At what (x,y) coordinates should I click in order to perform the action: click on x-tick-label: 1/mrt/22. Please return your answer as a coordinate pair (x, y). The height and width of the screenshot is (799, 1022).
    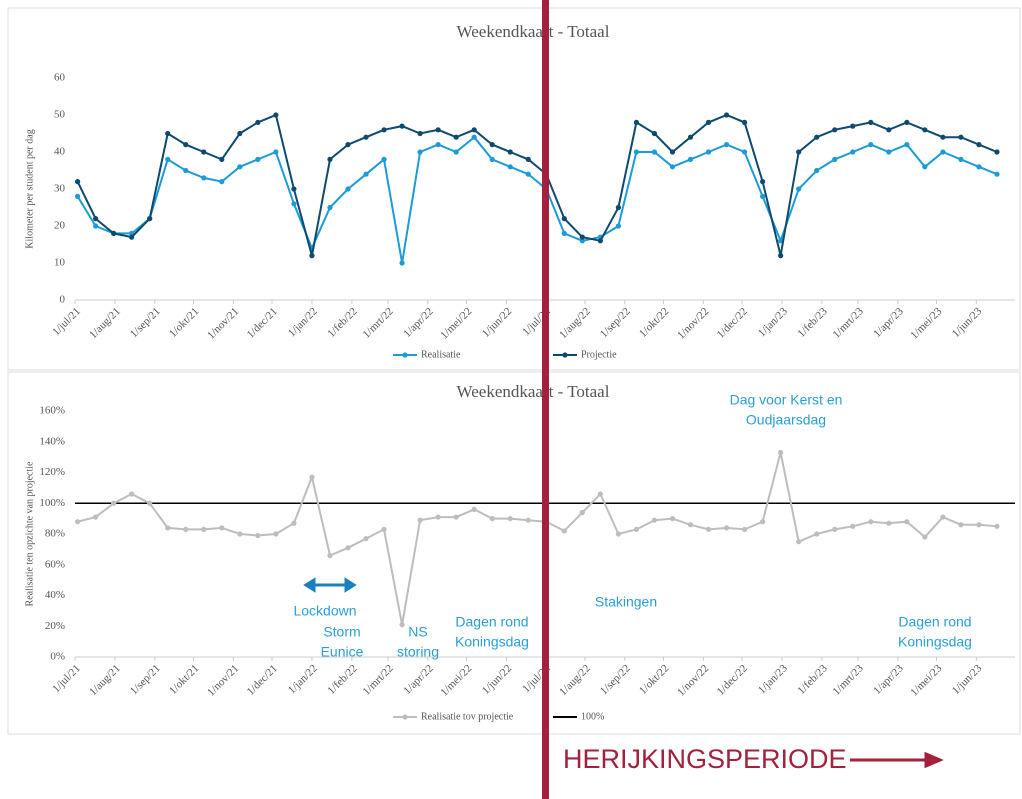
    Looking at the image, I should click on (378, 679).